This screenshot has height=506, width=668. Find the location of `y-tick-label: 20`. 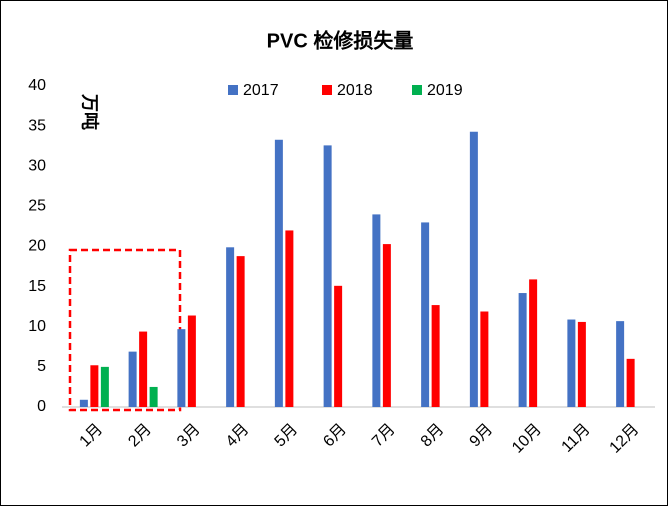

y-tick-label: 20 is located at coordinates (37, 246).